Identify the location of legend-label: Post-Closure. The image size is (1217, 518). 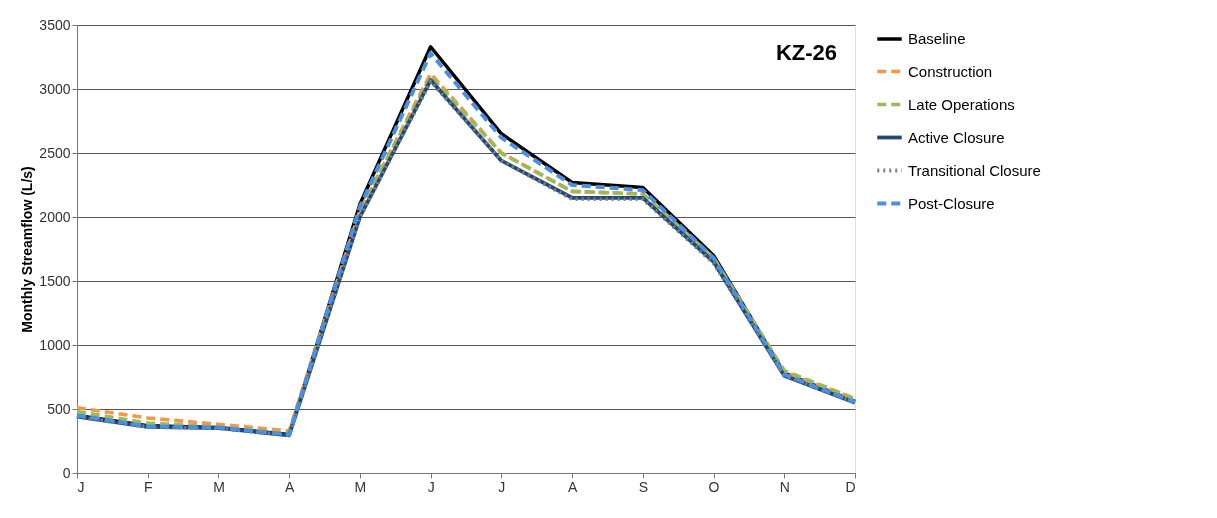
(951, 203).